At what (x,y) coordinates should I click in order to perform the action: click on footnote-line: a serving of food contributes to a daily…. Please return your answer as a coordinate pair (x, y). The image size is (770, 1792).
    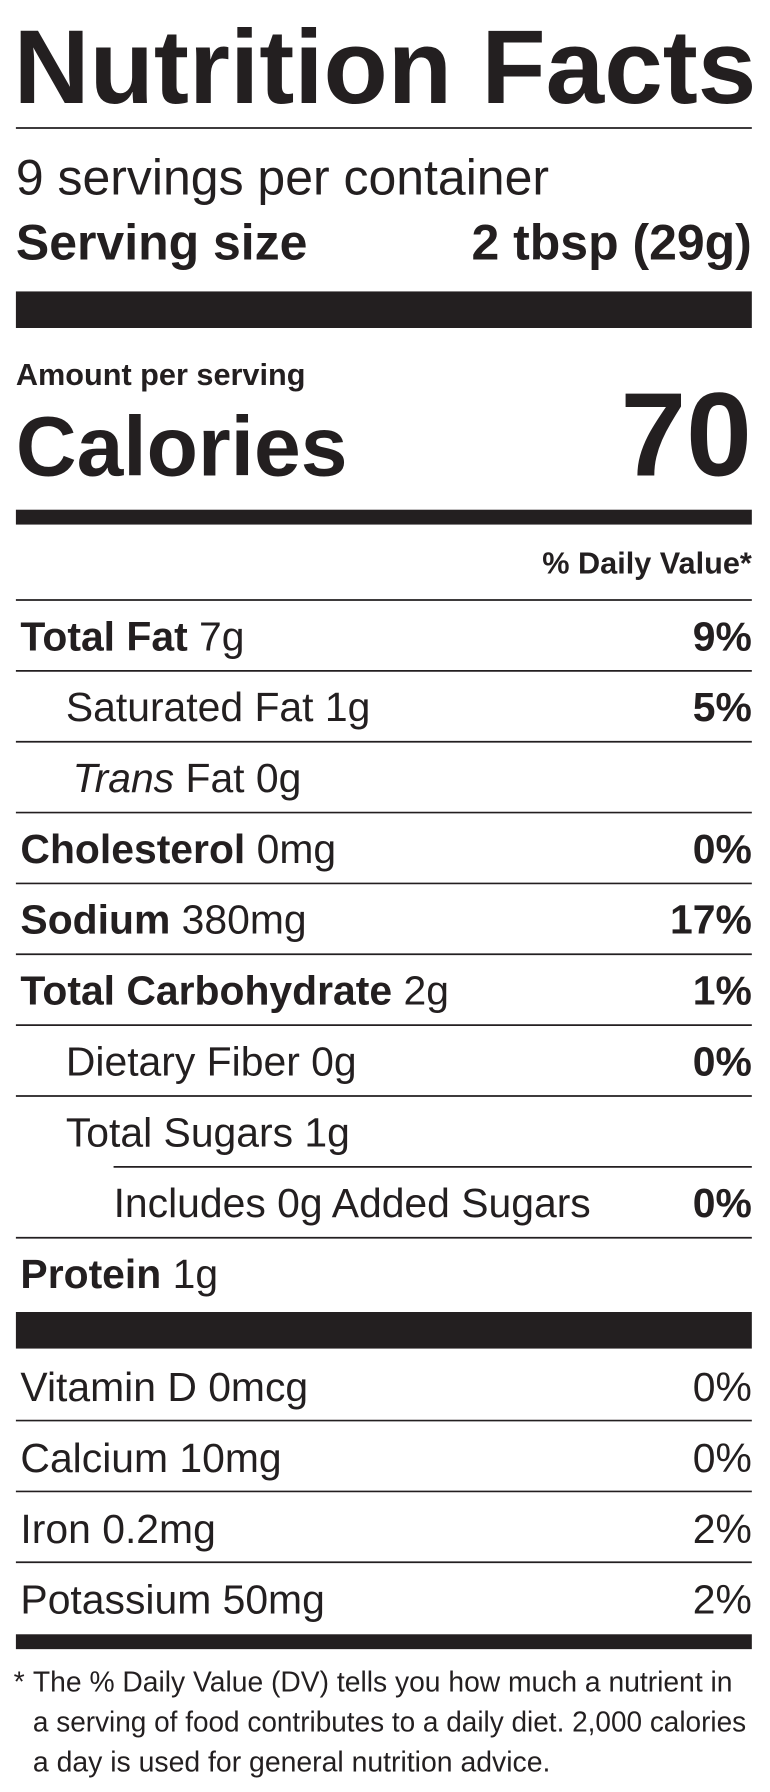
    Looking at the image, I should click on (389, 1722).